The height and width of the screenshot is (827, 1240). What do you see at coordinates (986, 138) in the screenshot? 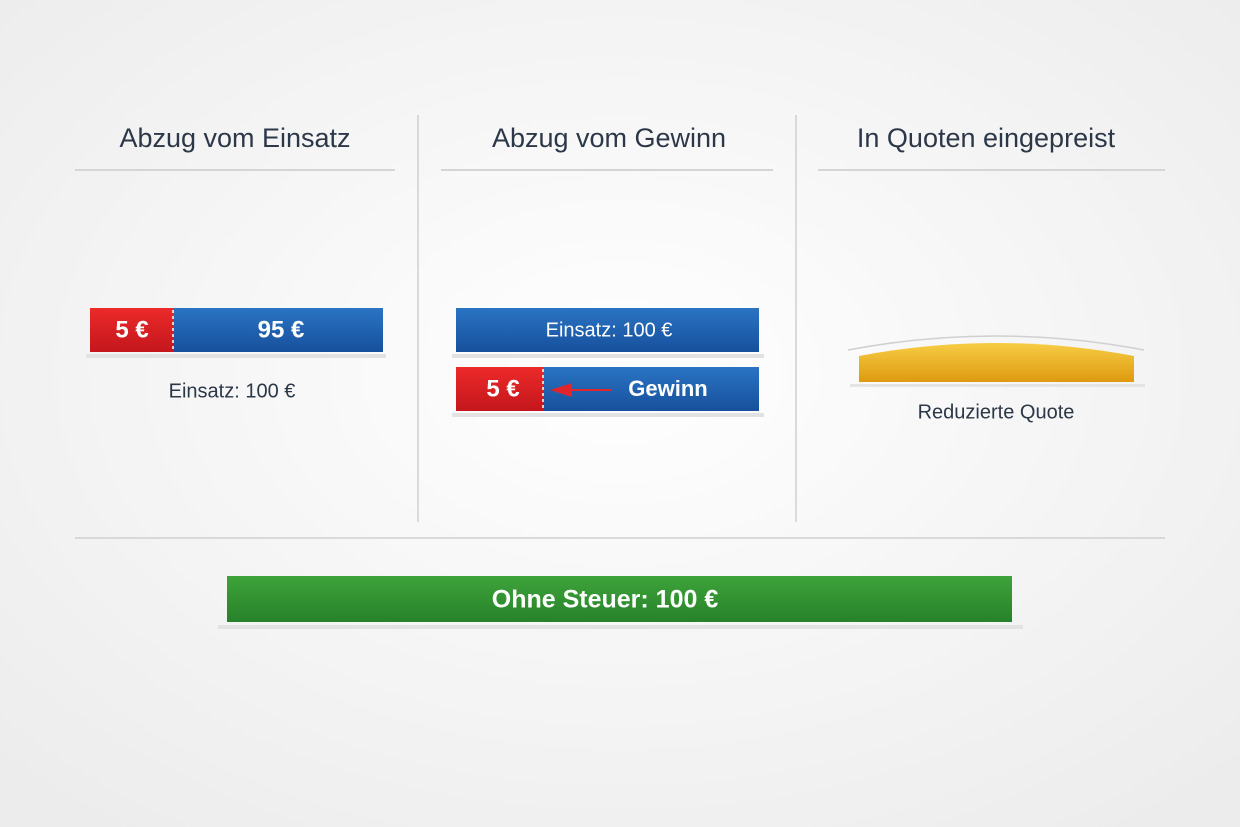
I see `column-title: In Quoten eingepreist` at bounding box center [986, 138].